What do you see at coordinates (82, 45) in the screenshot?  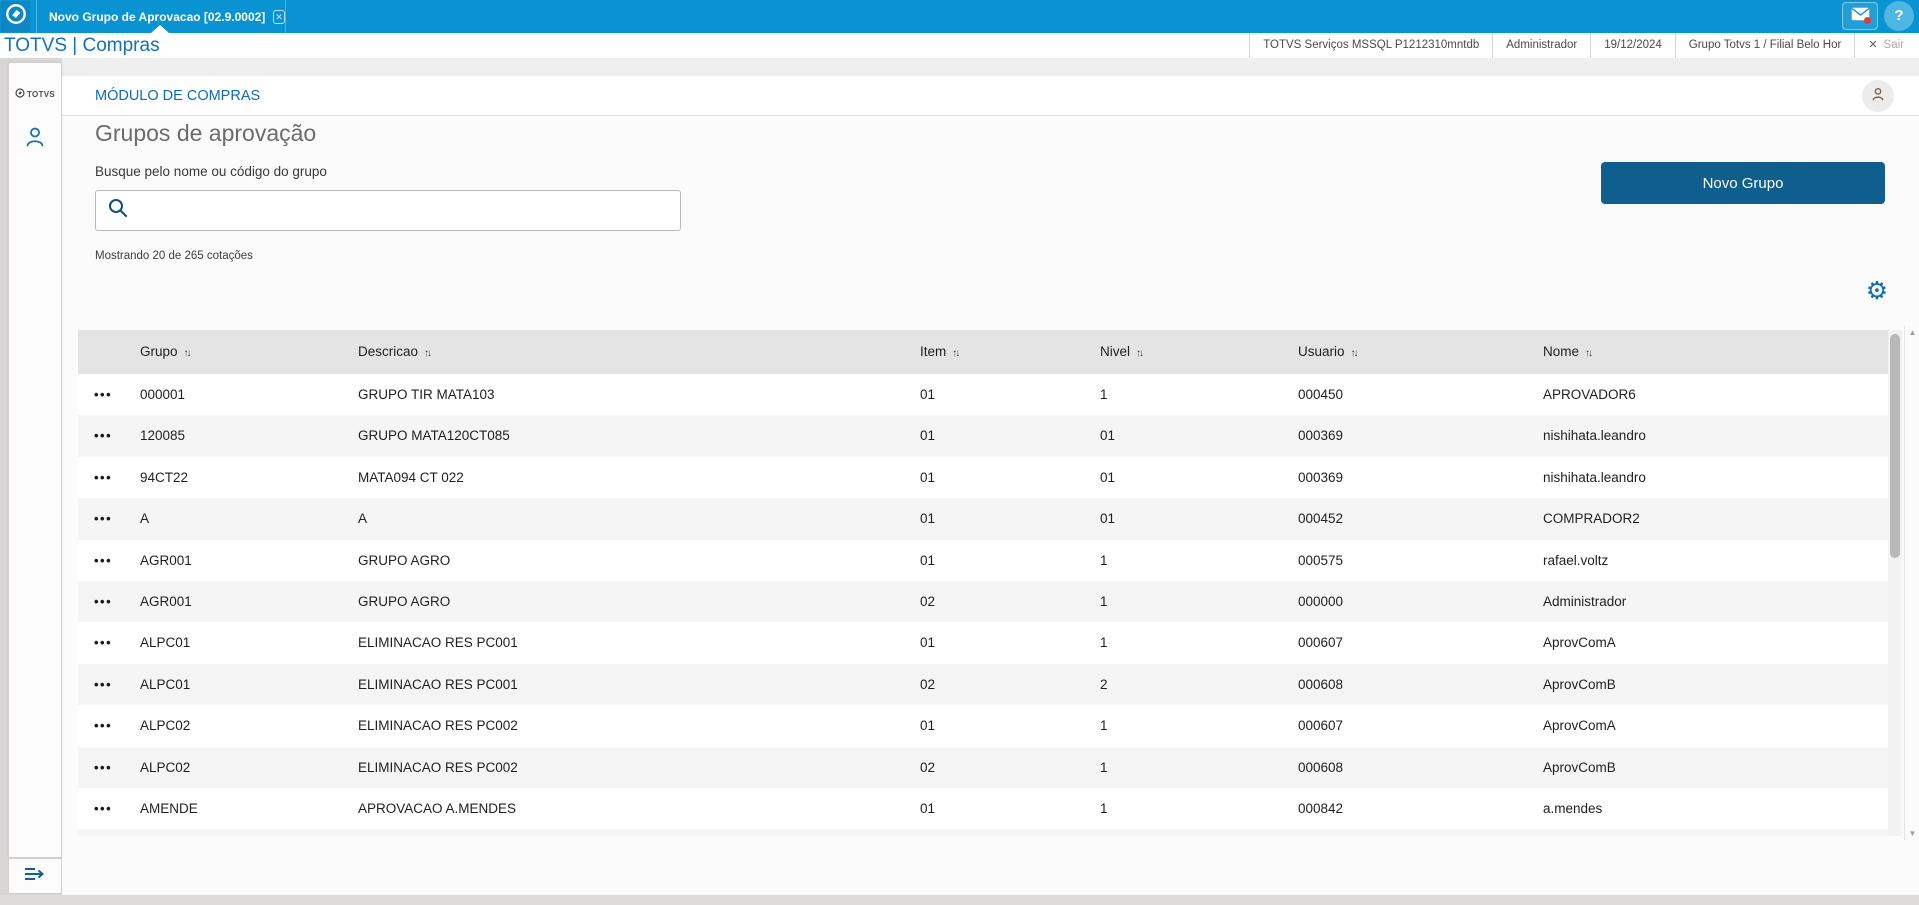 I see `brand-title: TOTVS | Compras` at bounding box center [82, 45].